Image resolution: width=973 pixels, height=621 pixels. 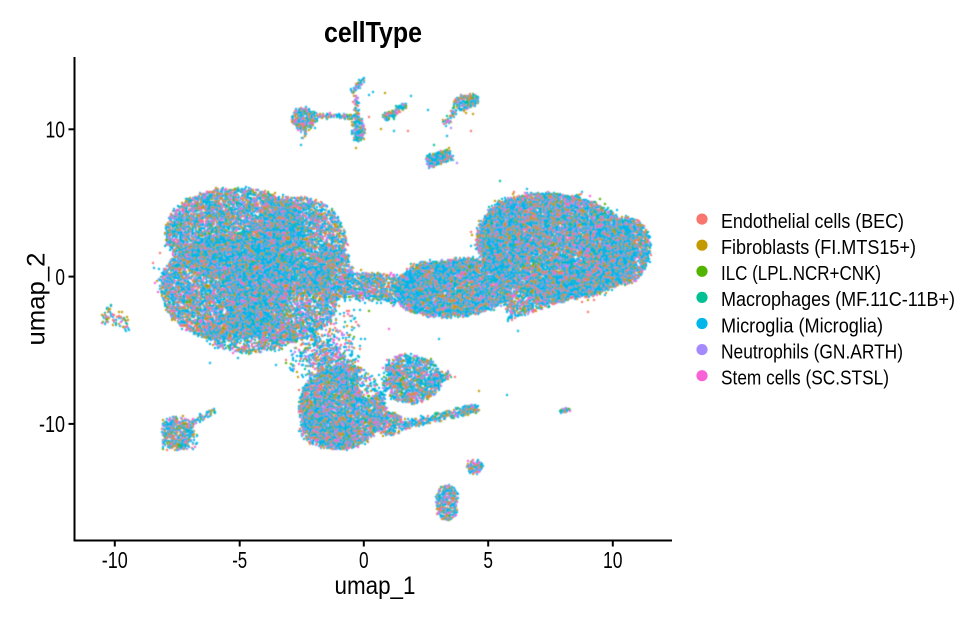 I want to click on svg-text: ILC (LPL.NCR+CNK), so click(x=801, y=273).